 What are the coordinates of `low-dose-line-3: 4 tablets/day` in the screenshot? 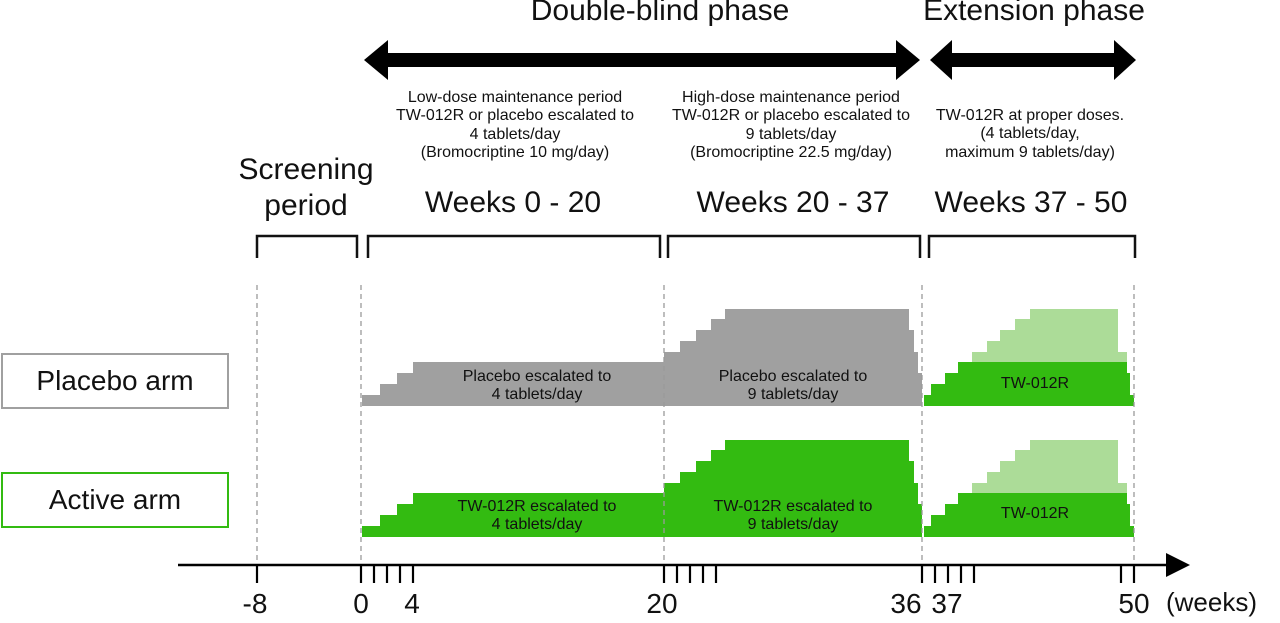 It's located at (515, 134).